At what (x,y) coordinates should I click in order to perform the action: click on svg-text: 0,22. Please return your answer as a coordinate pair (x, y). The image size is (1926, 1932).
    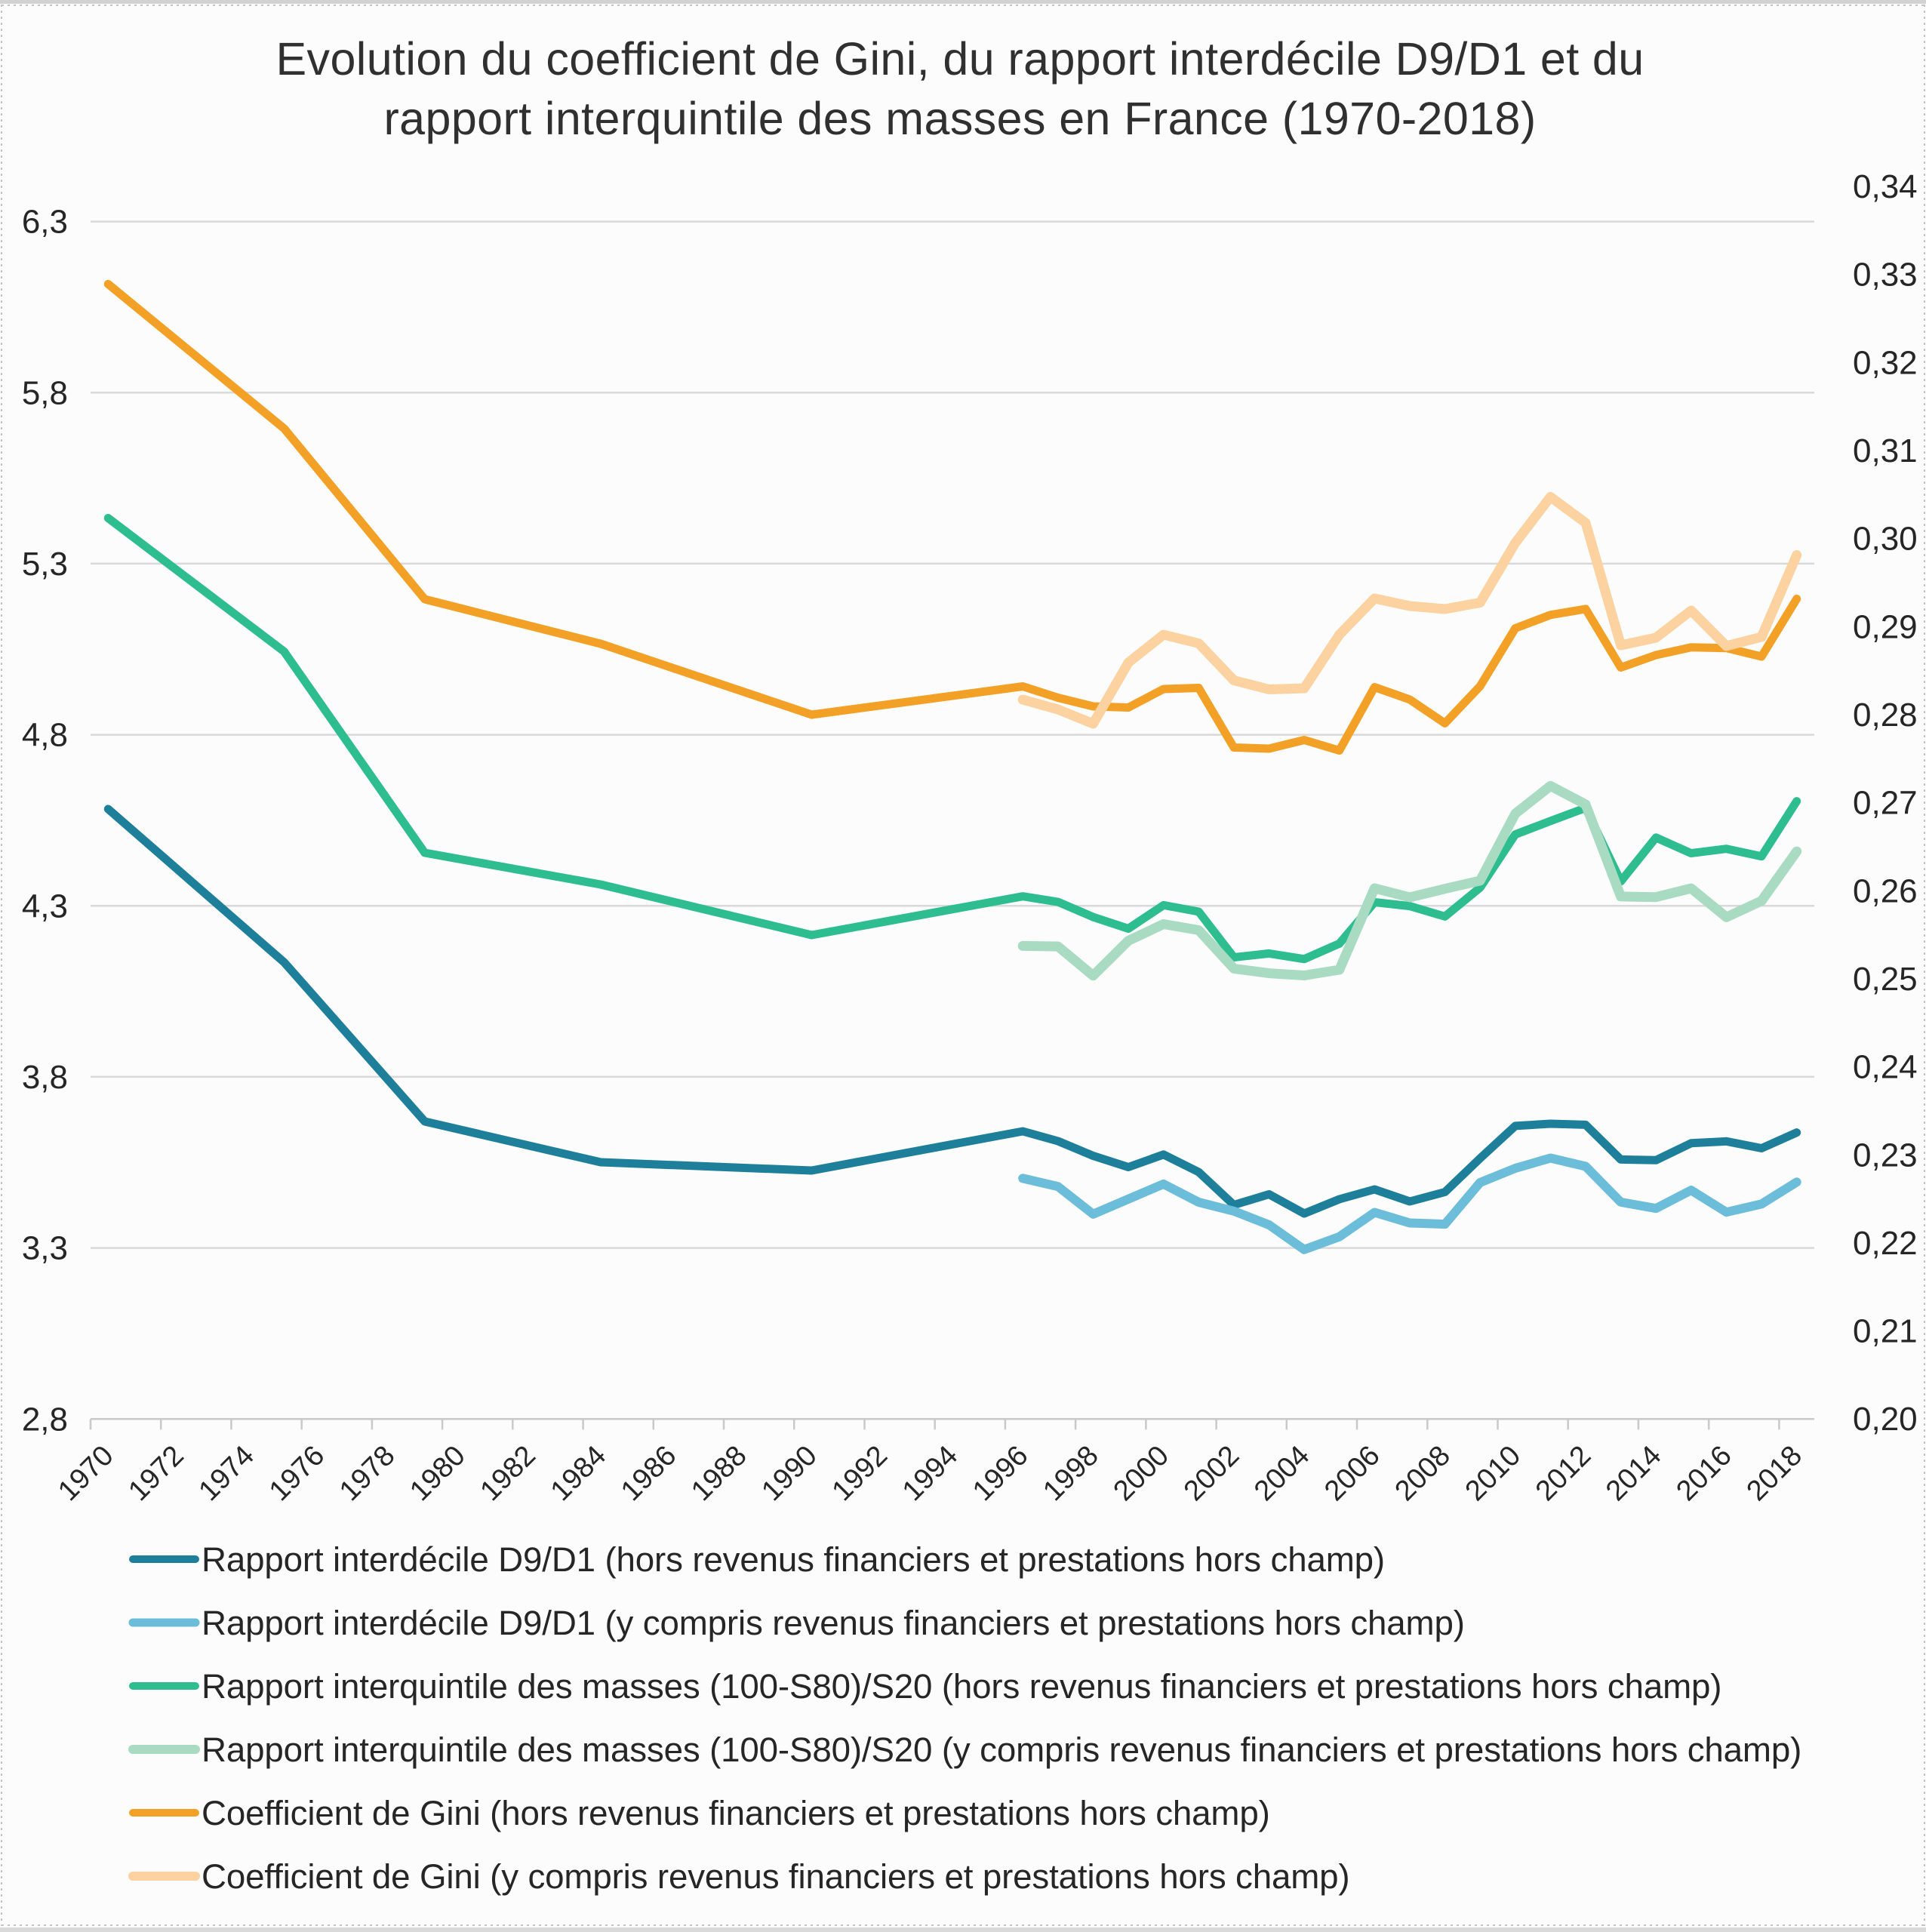
    Looking at the image, I should click on (1885, 1243).